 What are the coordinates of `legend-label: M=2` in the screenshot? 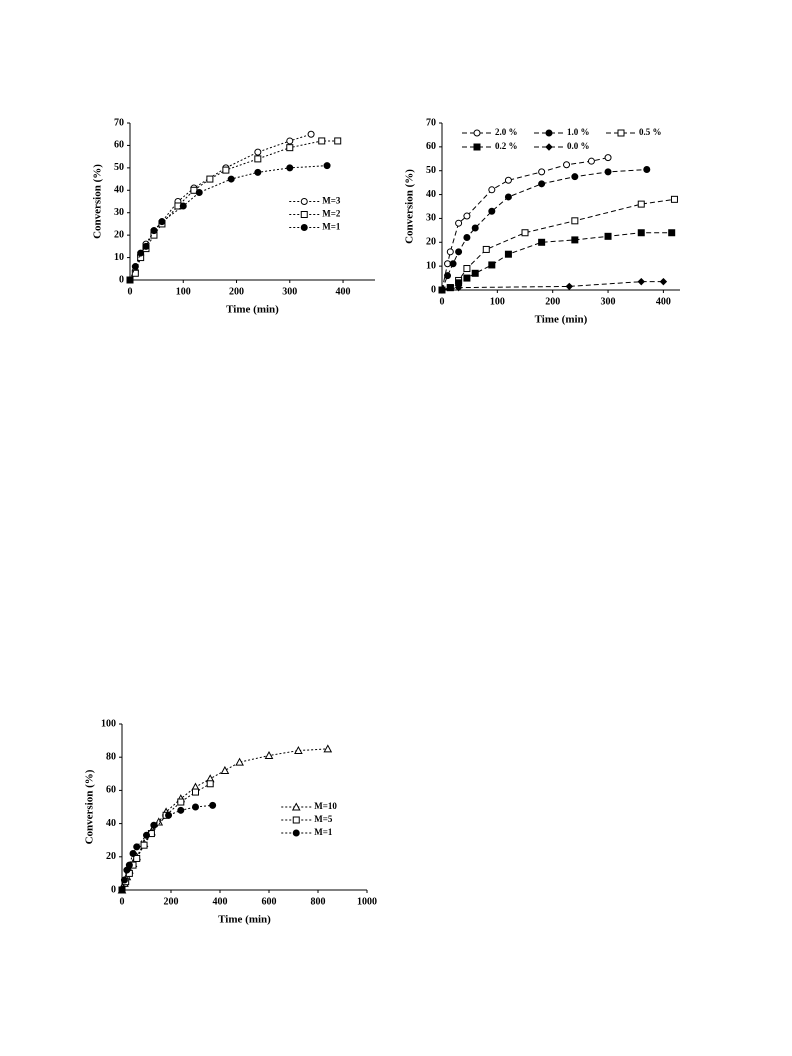 It's located at (331, 214).